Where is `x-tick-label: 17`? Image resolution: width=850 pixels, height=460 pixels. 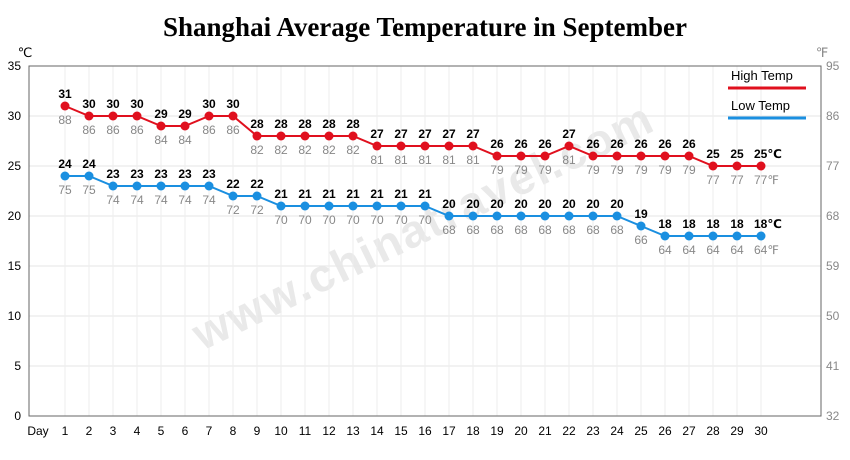 x-tick-label: 17 is located at coordinates (449, 431).